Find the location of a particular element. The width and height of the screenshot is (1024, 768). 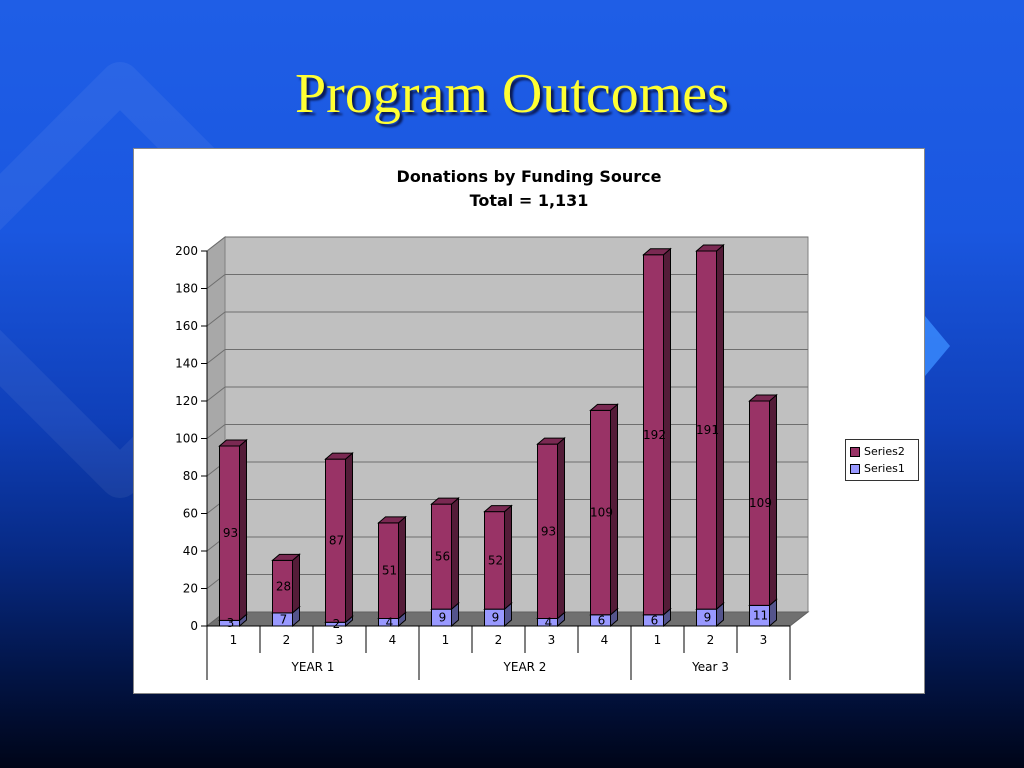

y-tick-label: 60 is located at coordinates (190, 514).